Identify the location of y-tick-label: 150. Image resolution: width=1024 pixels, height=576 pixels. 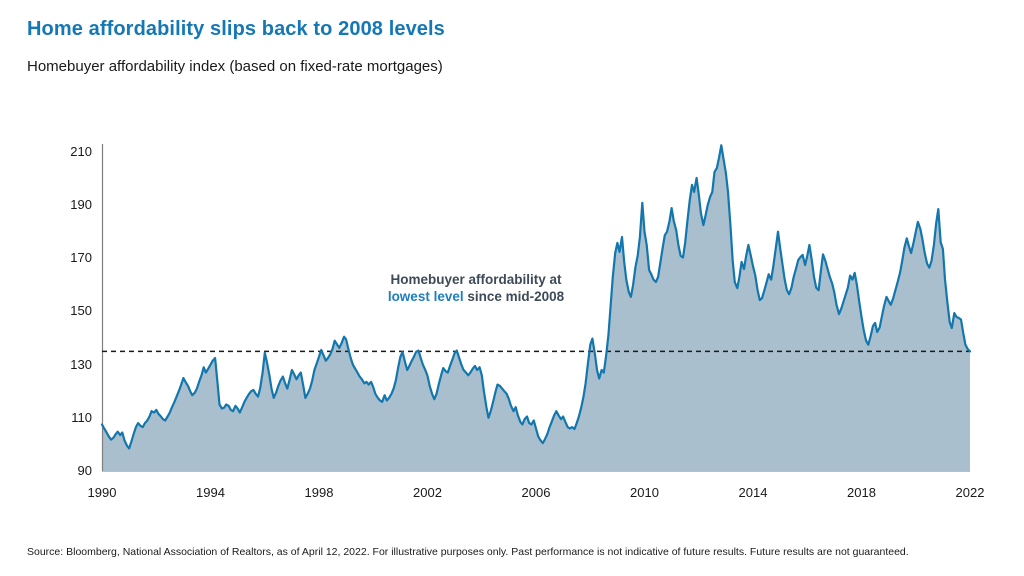
(81, 311).